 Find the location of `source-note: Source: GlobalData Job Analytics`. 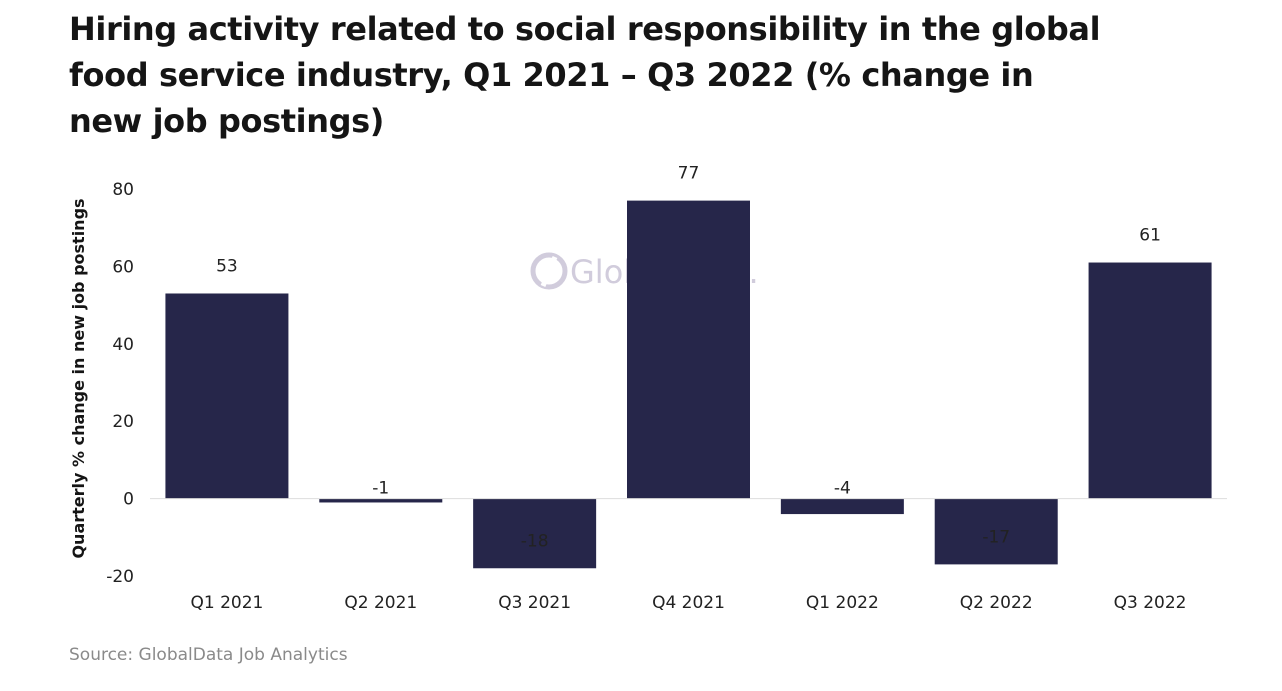

source-note: Source: GlobalData Job Analytics is located at coordinates (208, 655).